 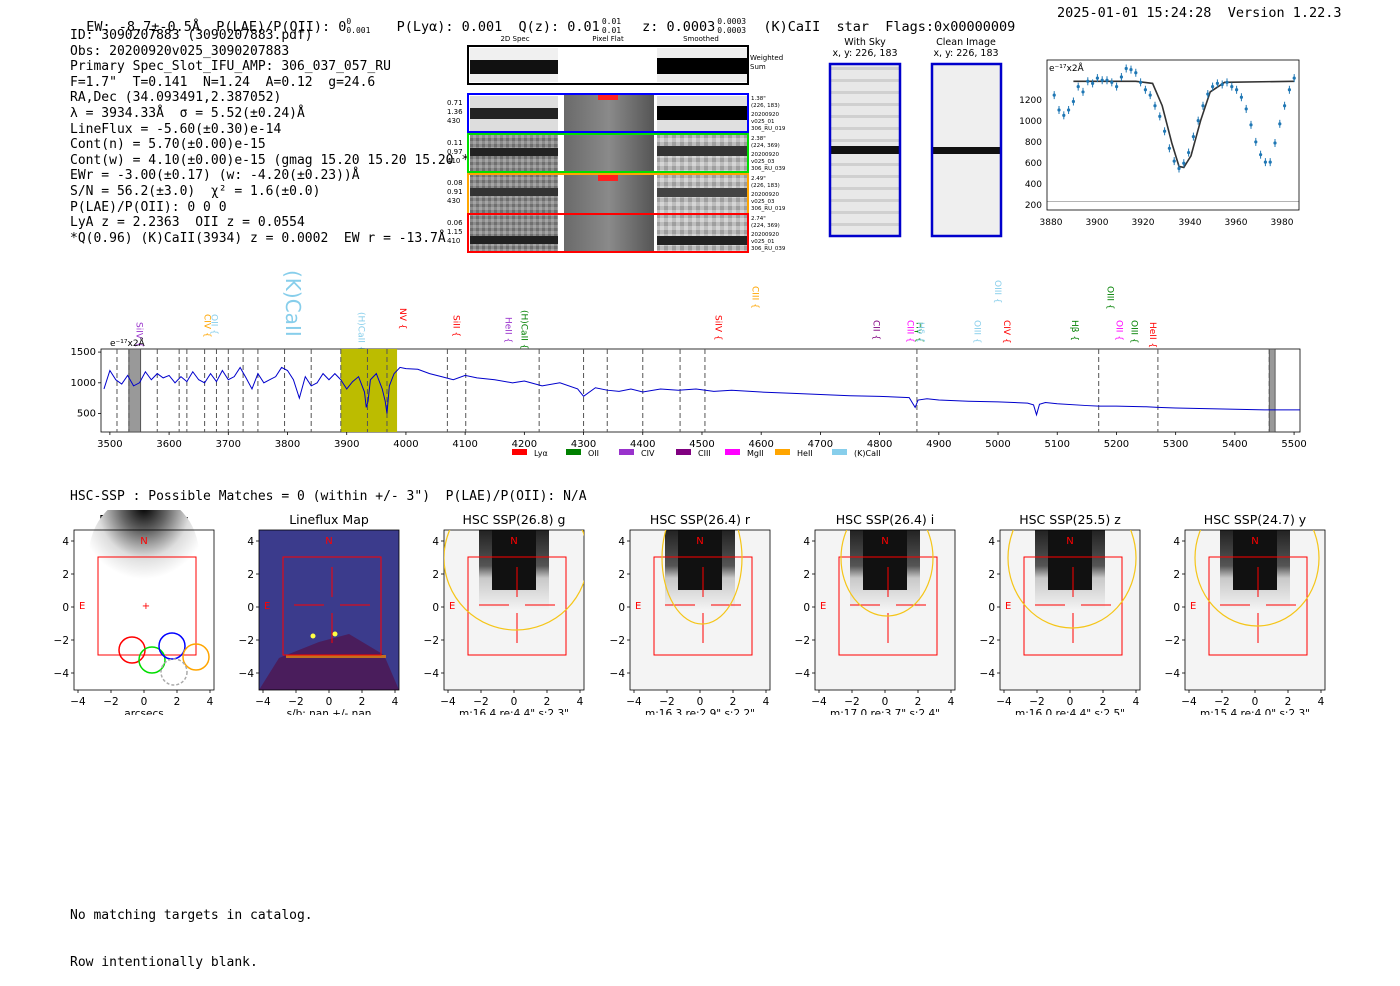 What do you see at coordinates (909, 331) in the screenshot?
I see `line-label-ciii: CIII {` at bounding box center [909, 331].